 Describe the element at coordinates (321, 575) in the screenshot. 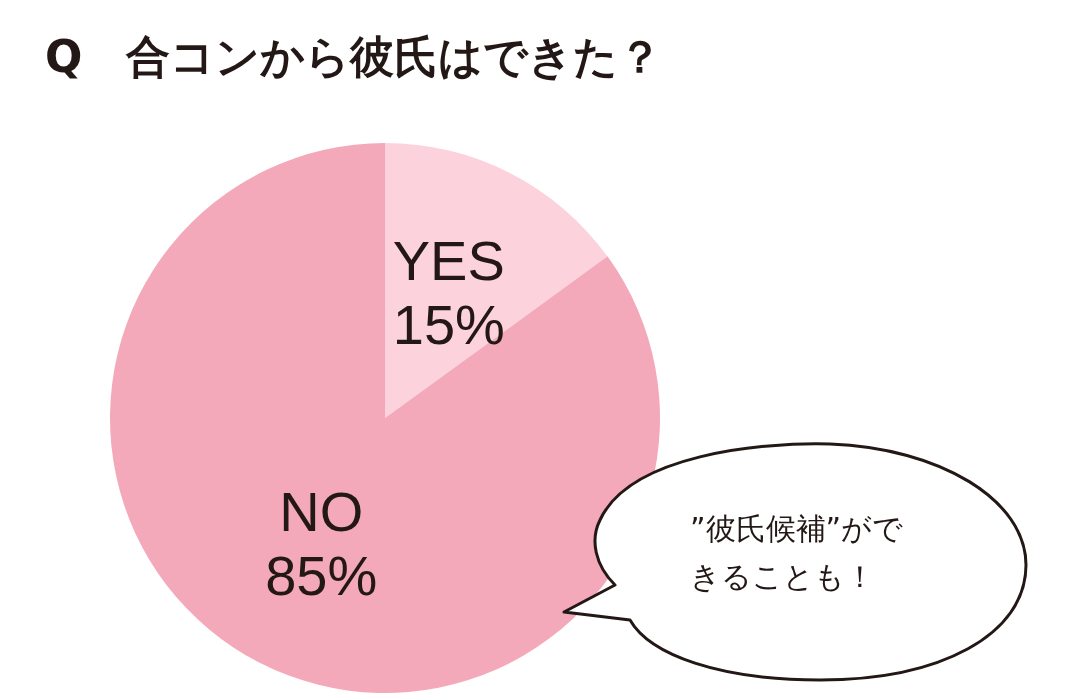

I see `data-label: 85%` at that location.